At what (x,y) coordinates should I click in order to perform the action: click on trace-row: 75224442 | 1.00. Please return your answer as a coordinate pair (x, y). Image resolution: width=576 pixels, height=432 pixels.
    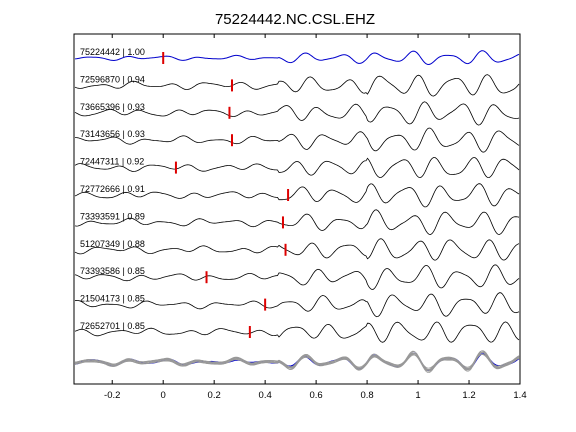
    Looking at the image, I should click on (297, 56).